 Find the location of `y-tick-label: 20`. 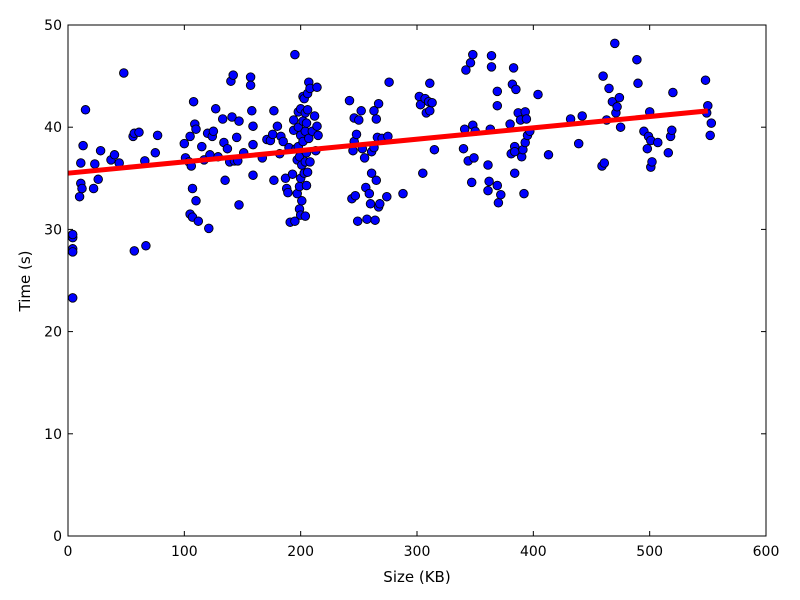

y-tick-label: 20 is located at coordinates (53, 333).